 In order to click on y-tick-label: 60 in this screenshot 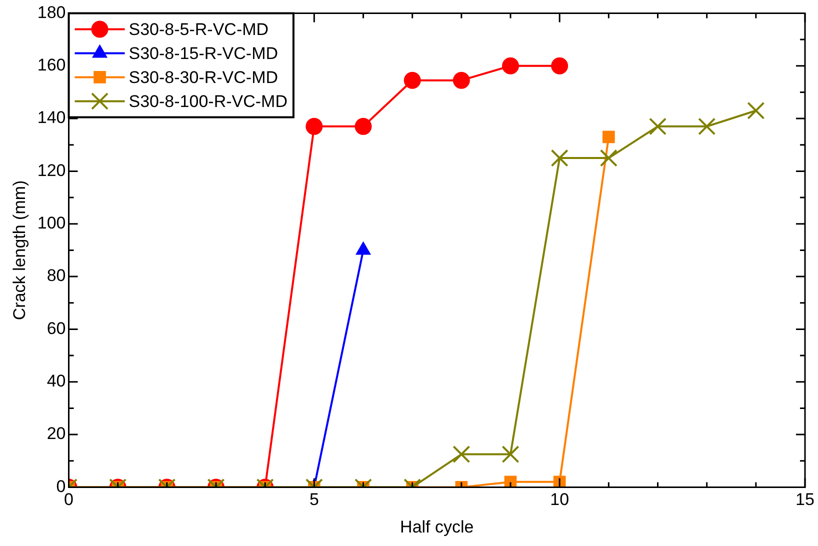, I will do `click(56, 328)`.